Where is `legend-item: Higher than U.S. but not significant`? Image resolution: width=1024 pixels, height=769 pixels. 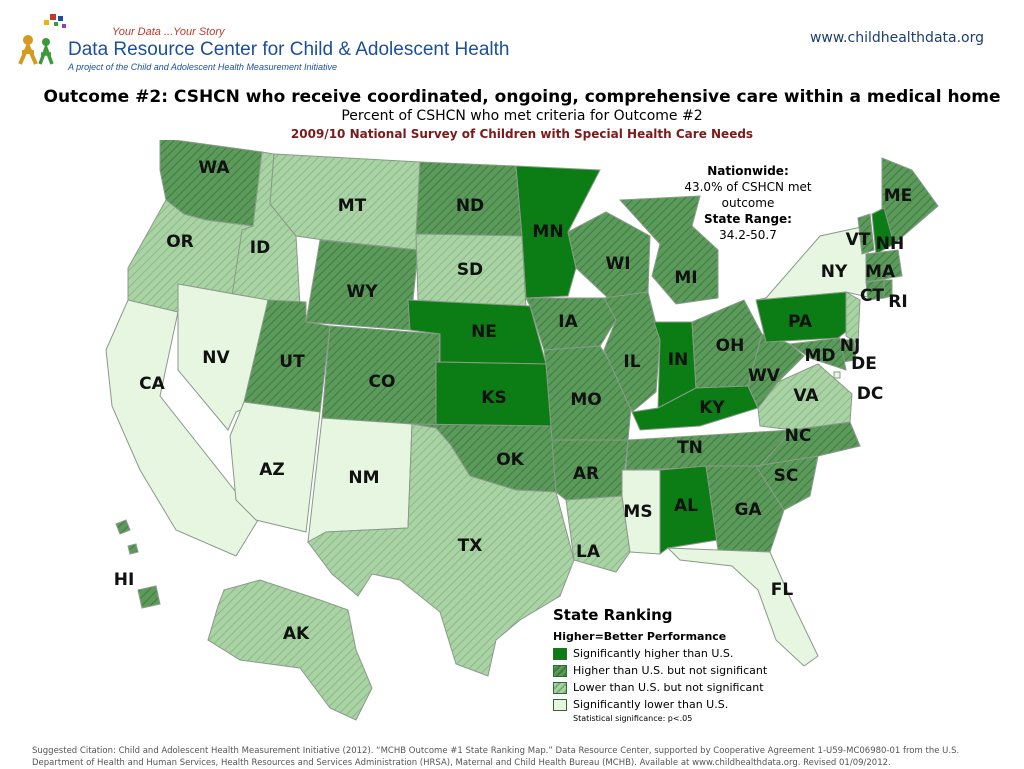
legend-item: Higher than U.S. but not significant is located at coordinates (678, 670).